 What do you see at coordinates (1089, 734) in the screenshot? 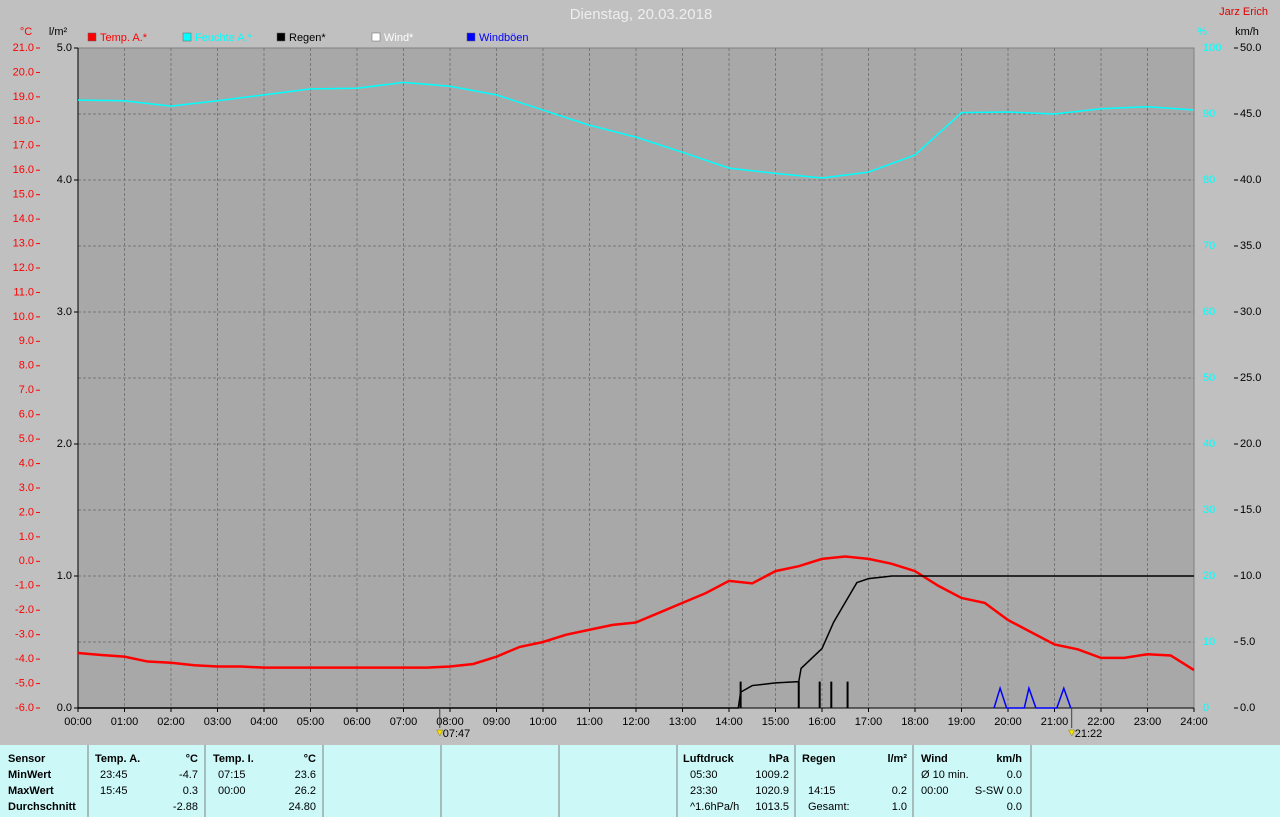
I see `annotation-label: 21:22` at bounding box center [1089, 734].